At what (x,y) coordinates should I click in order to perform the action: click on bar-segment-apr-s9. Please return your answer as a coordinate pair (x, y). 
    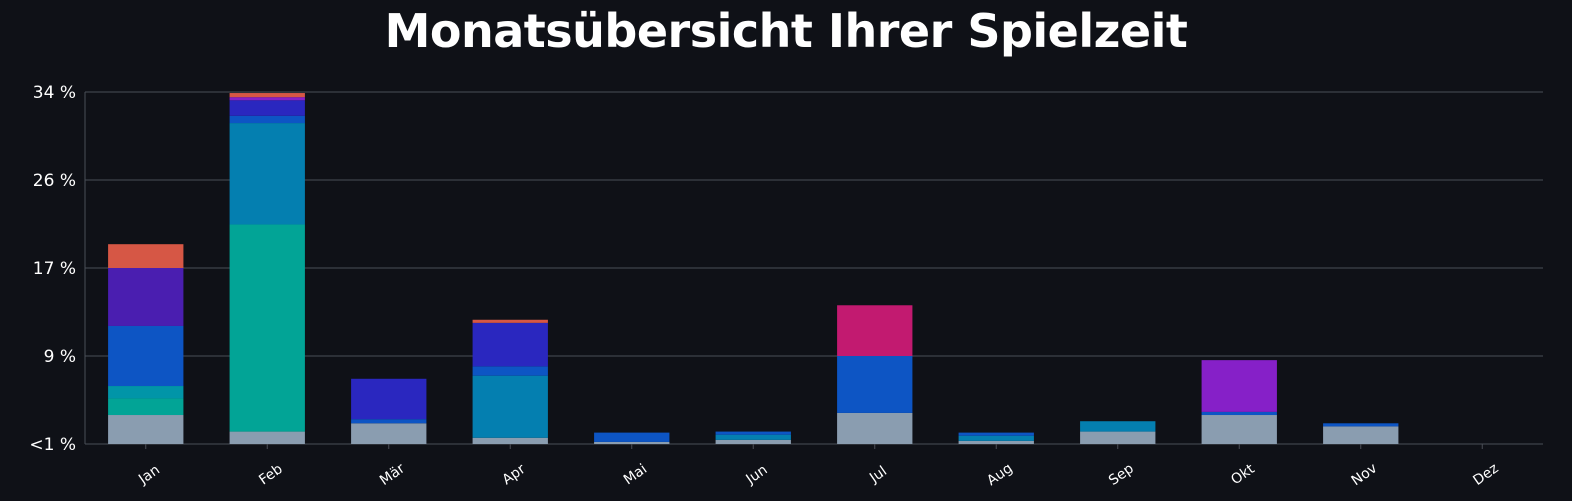
    Looking at the image, I should click on (510, 321).